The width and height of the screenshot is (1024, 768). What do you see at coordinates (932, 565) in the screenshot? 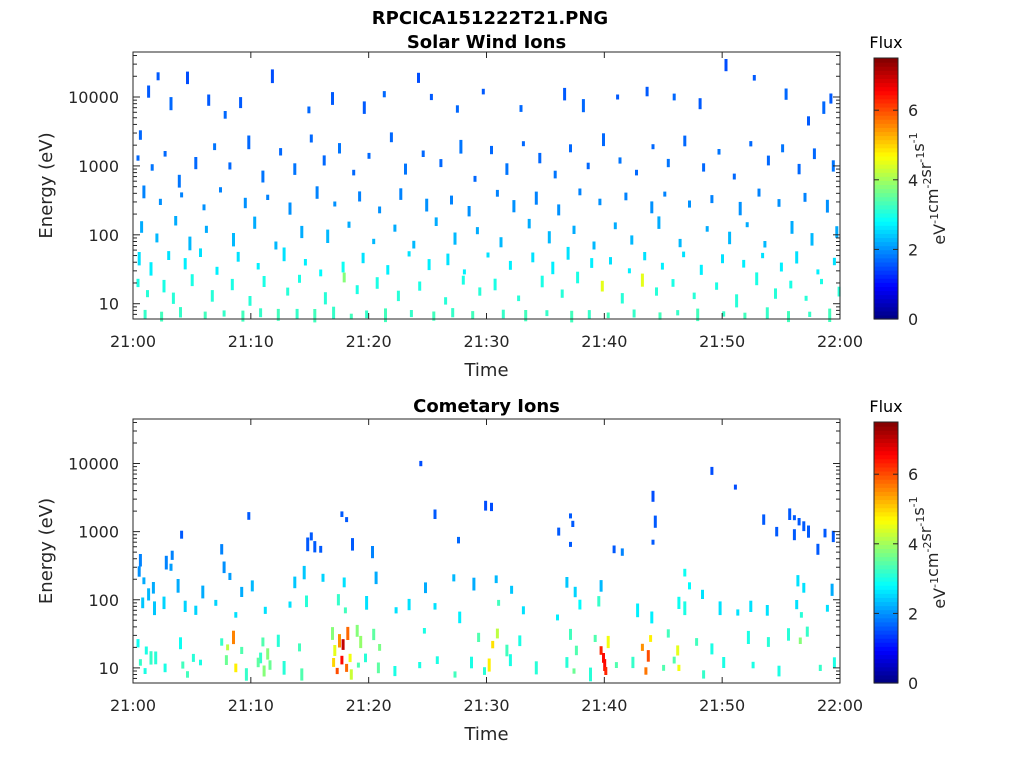
I see `colorbar-unit-base: cm` at bounding box center [932, 565].